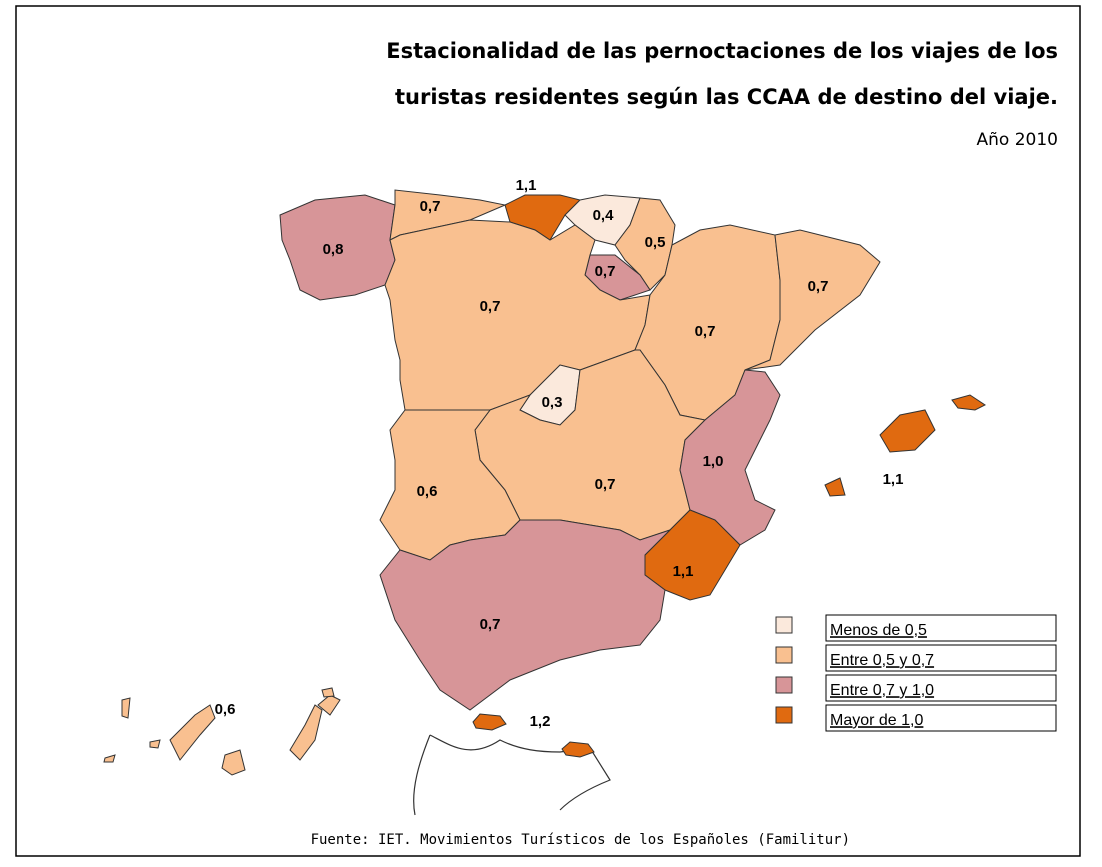  I want to click on region-label: 0,3, so click(552, 402).